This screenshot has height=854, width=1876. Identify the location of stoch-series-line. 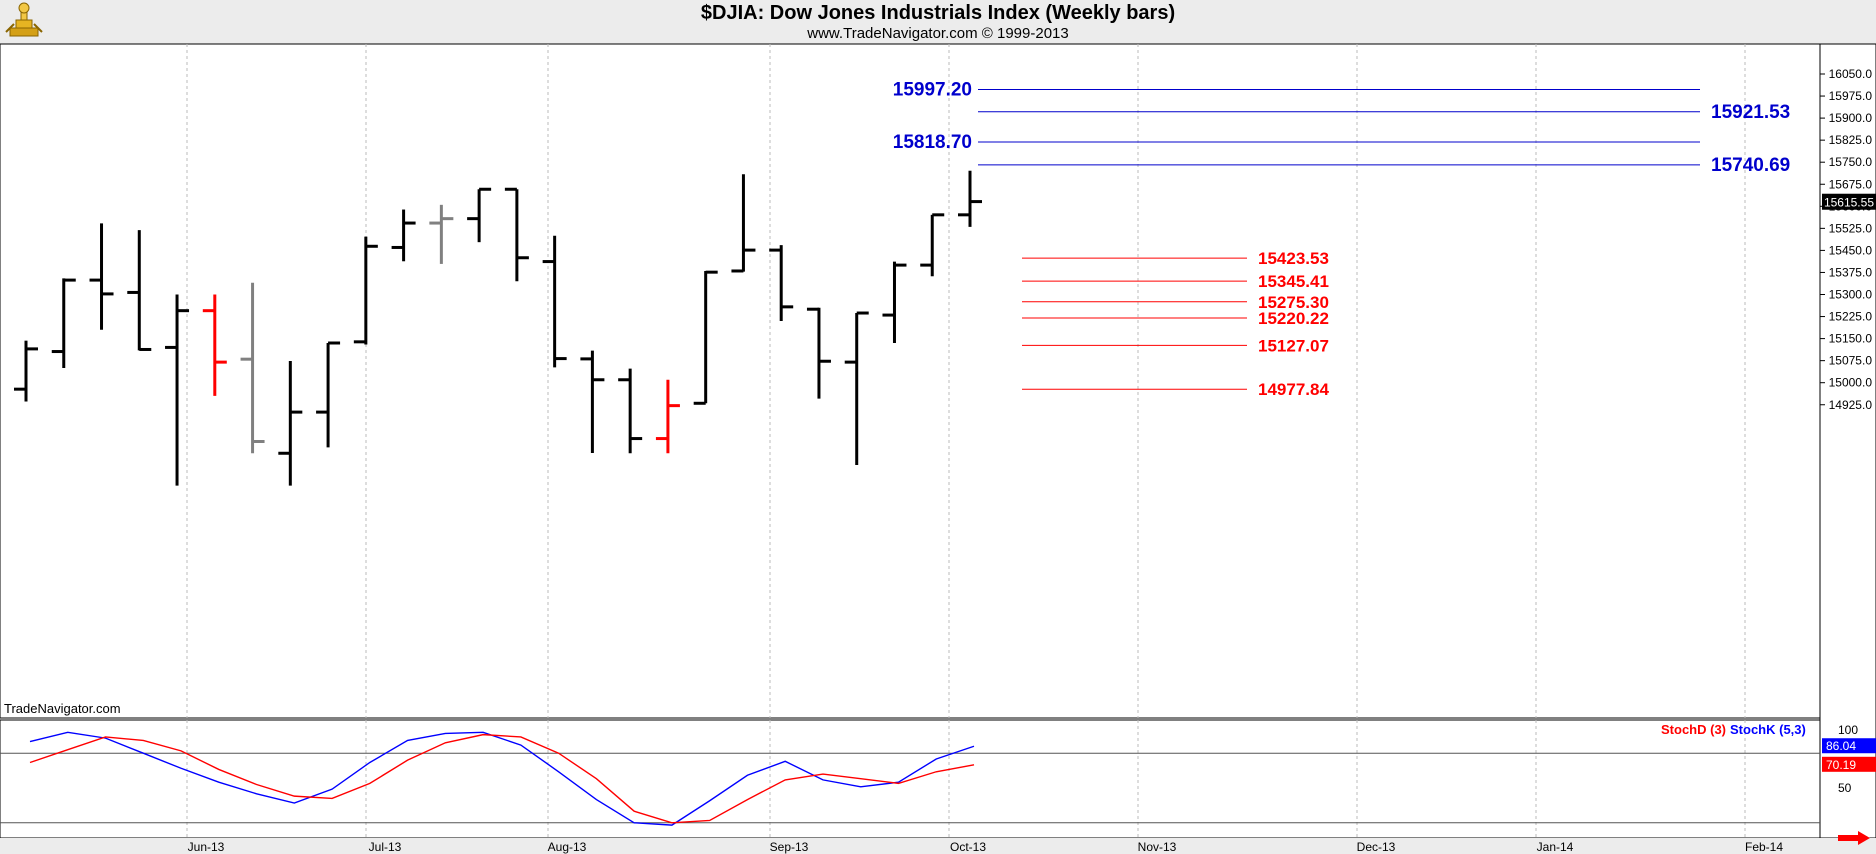
(502, 778).